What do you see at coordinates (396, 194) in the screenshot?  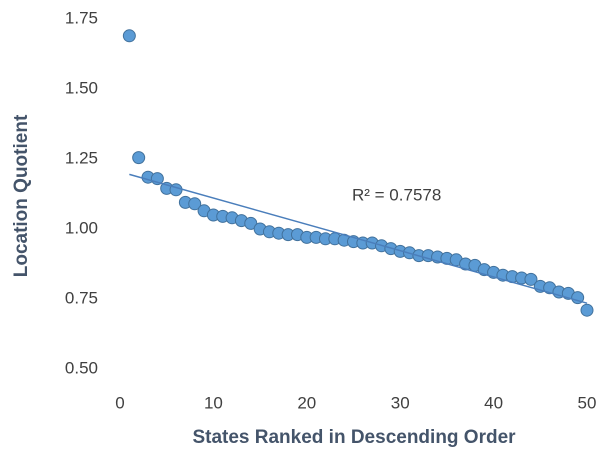 I see `annotation: R² = 0.7578` at bounding box center [396, 194].